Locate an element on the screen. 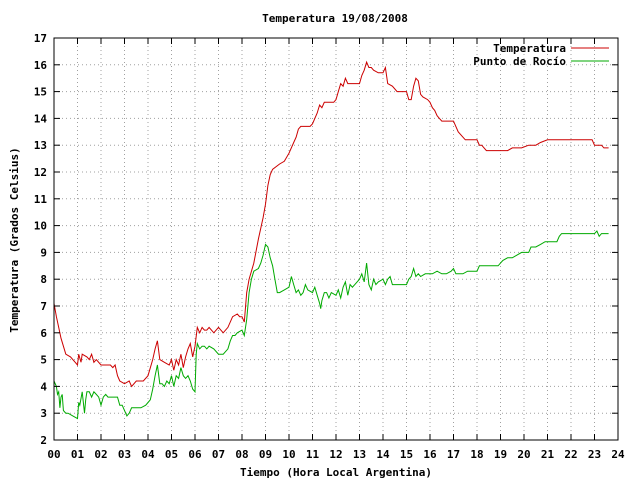 Image resolution: width=640 pixels, height=480 pixels. chart-title: Temperatura 19/08/2008 is located at coordinates (335, 18).